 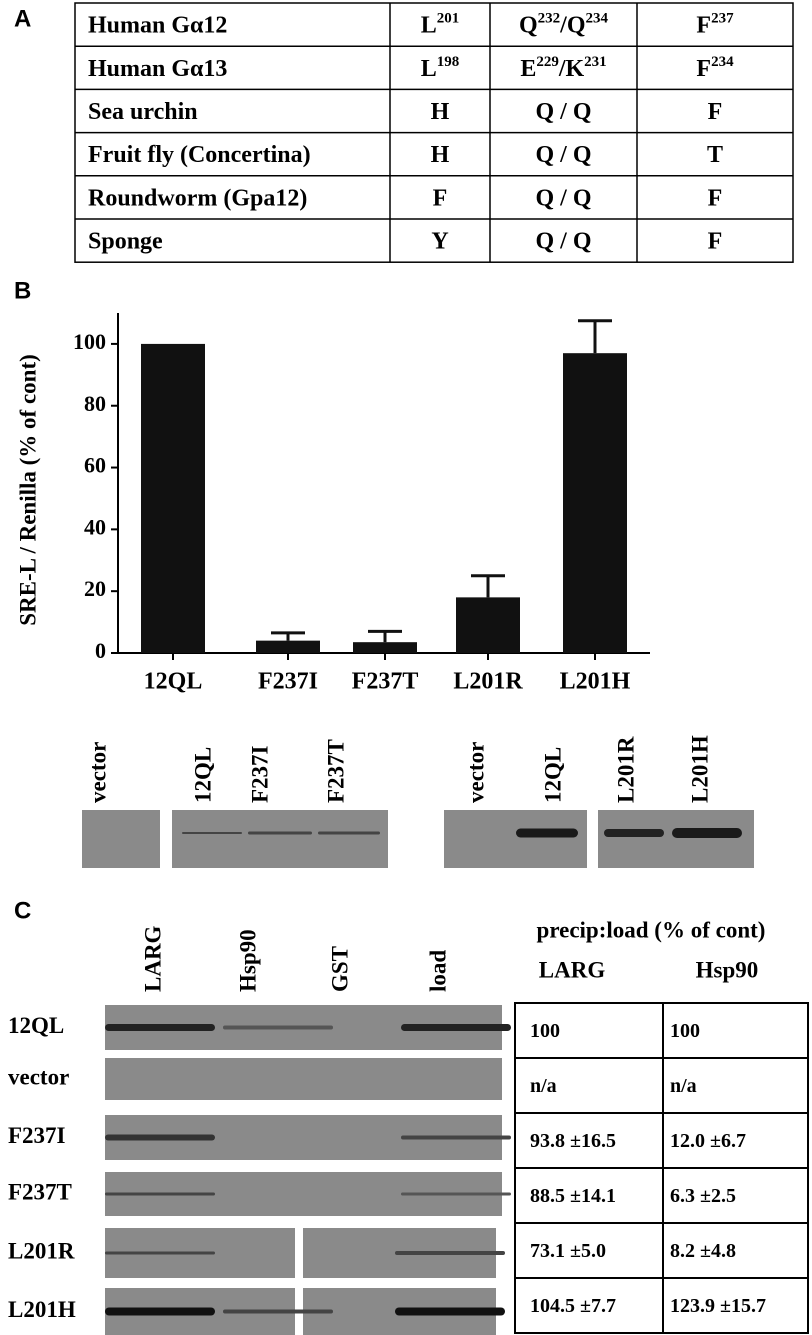 I want to click on x-tick-label: 12QL, so click(x=173, y=682).